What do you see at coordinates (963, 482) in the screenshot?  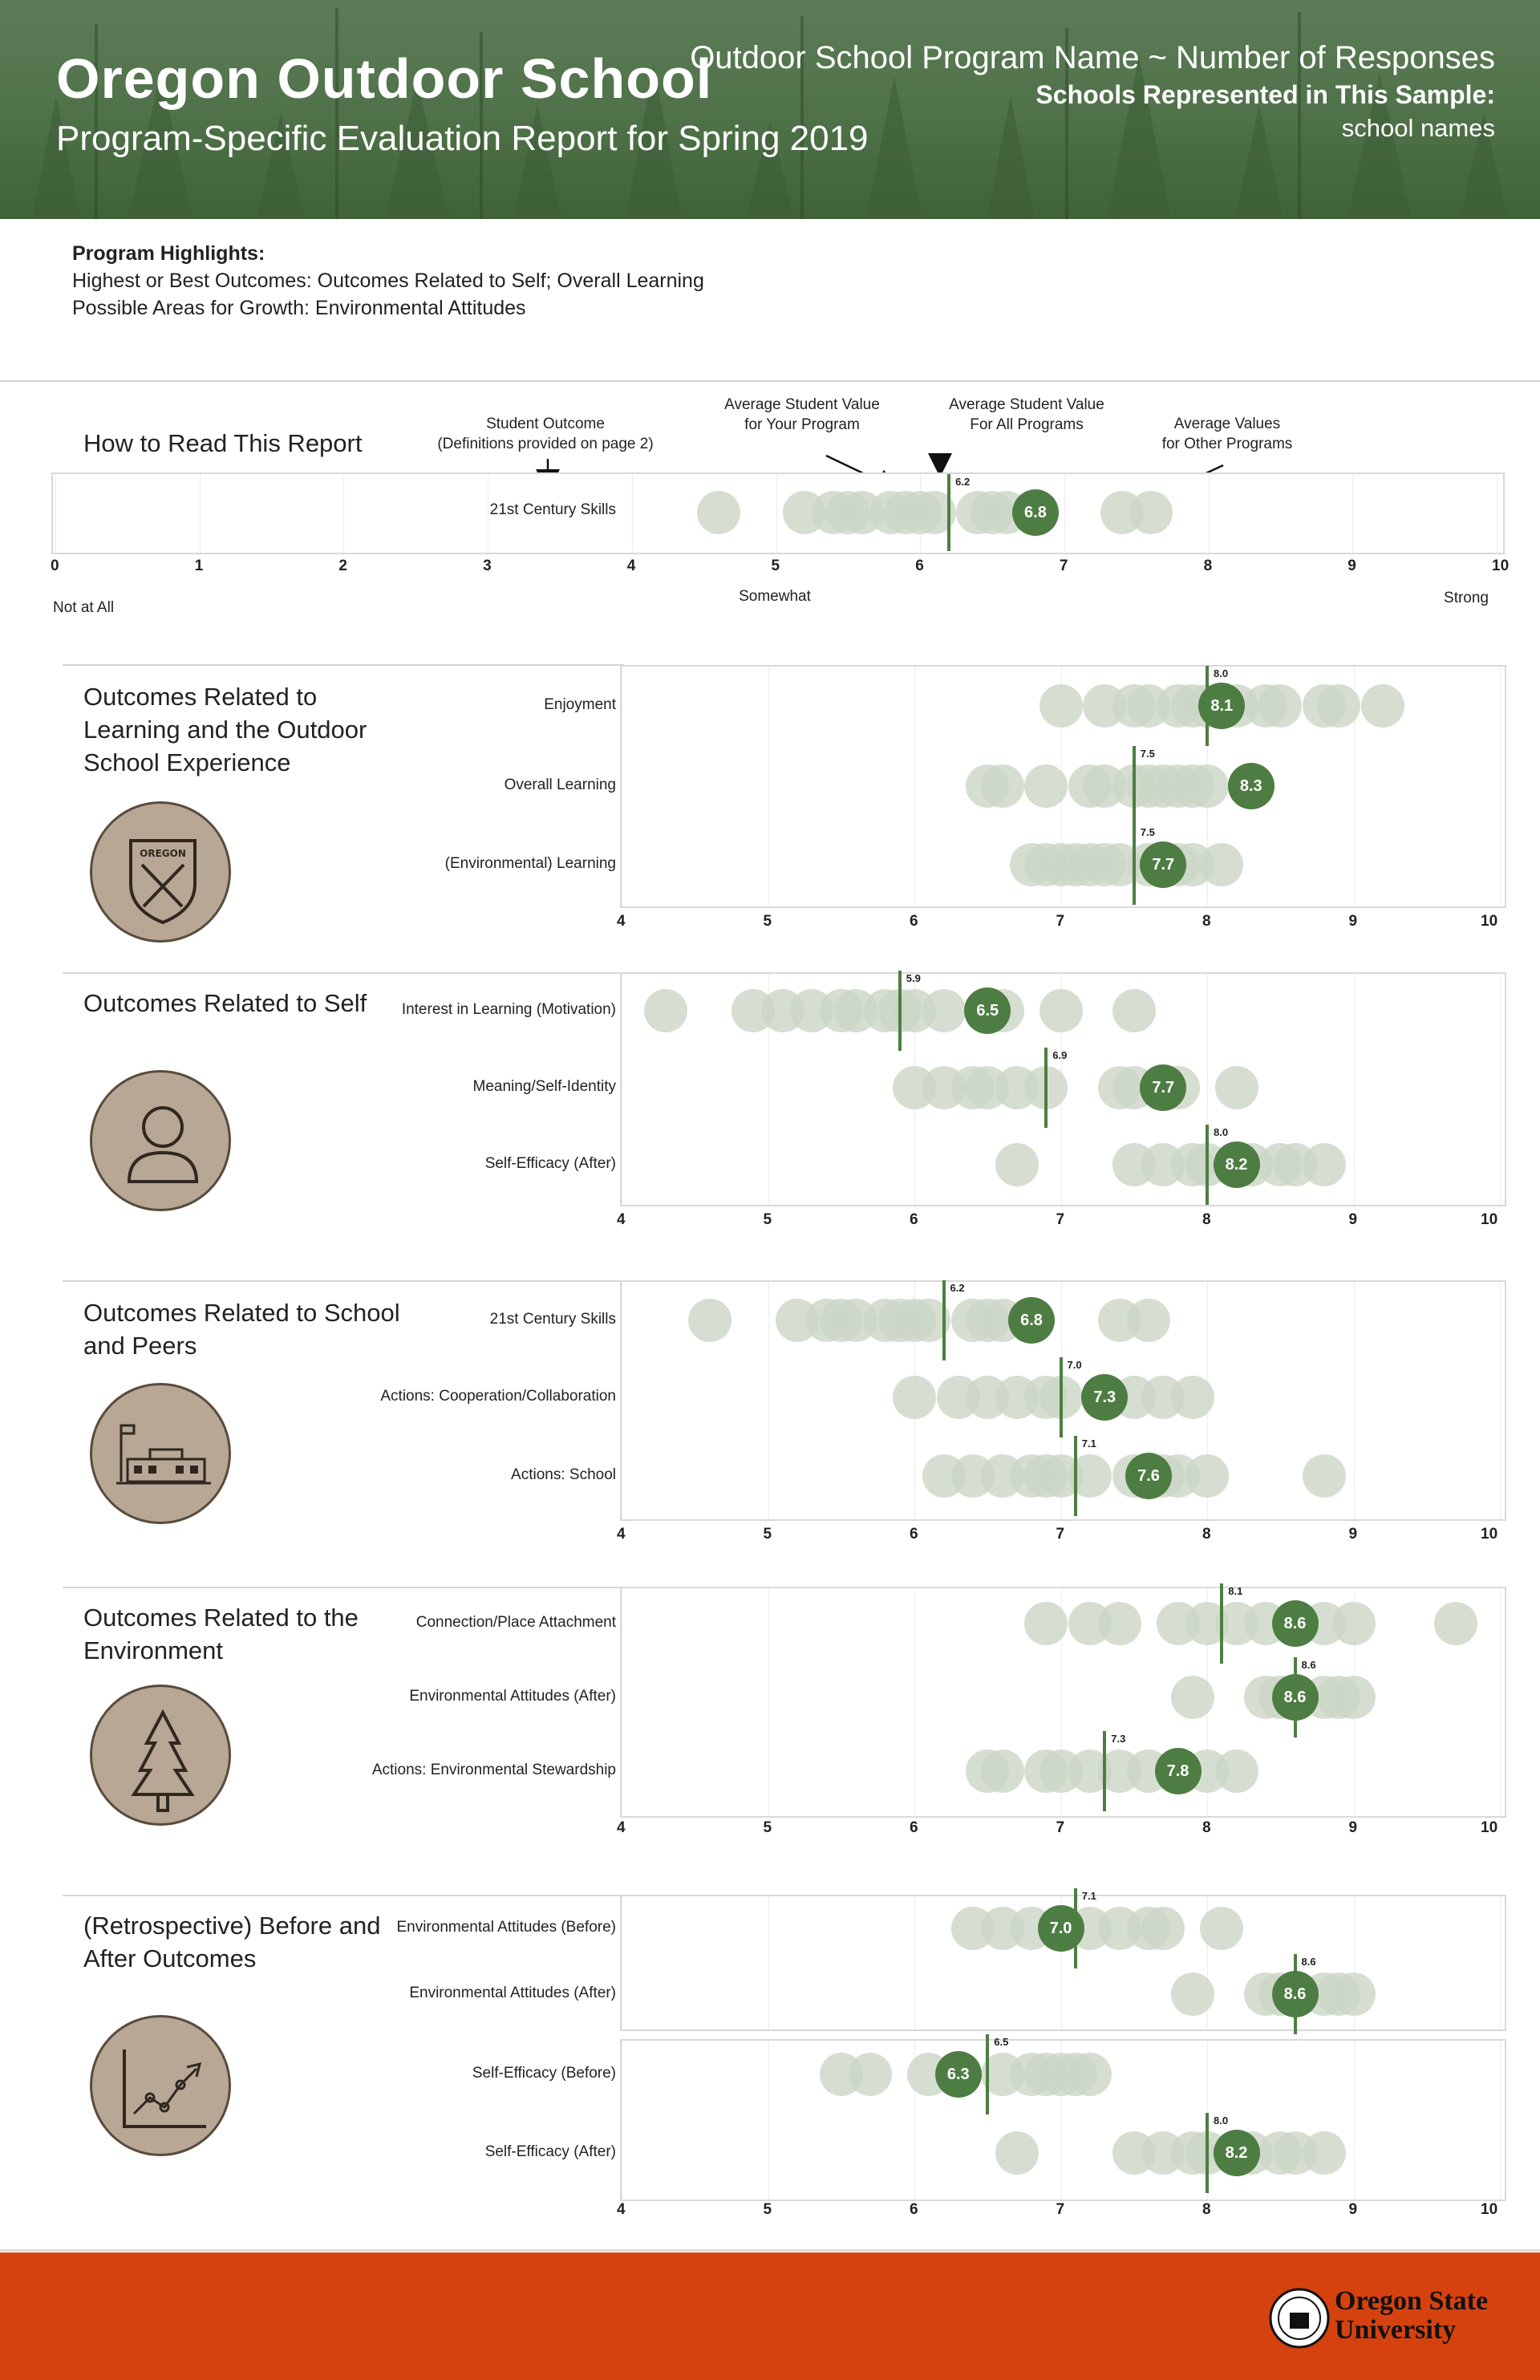 I see `all-programs-average-label: 6.2` at bounding box center [963, 482].